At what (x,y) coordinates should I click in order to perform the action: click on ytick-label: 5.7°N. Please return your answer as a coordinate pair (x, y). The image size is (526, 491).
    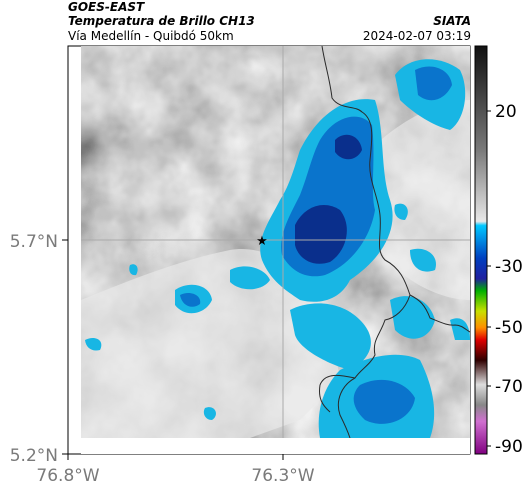
    Looking at the image, I should click on (34, 242).